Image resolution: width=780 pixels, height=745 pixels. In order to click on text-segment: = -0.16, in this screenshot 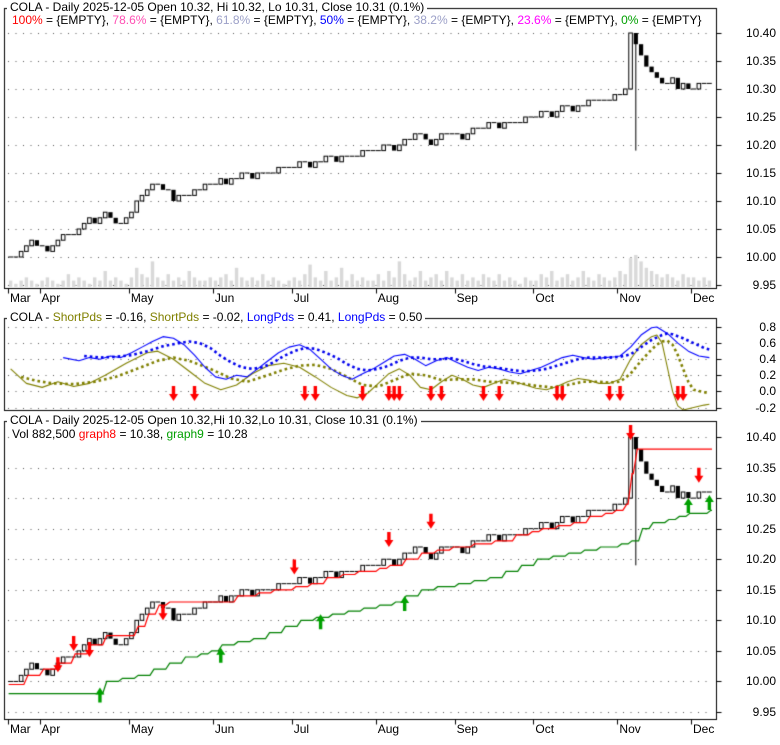, I will do `click(126, 317)`.